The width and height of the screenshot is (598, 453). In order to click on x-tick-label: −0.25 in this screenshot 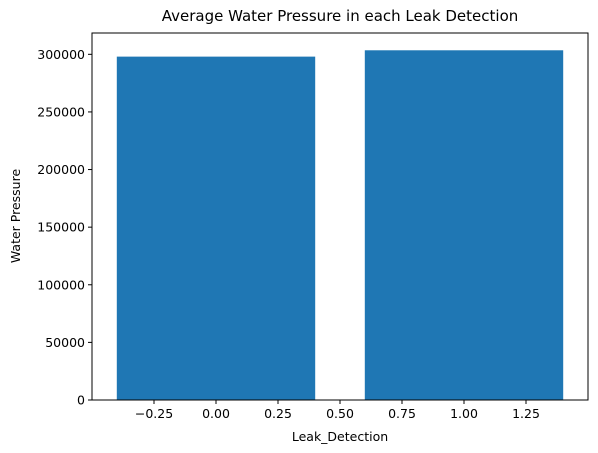, I will do `click(154, 413)`.